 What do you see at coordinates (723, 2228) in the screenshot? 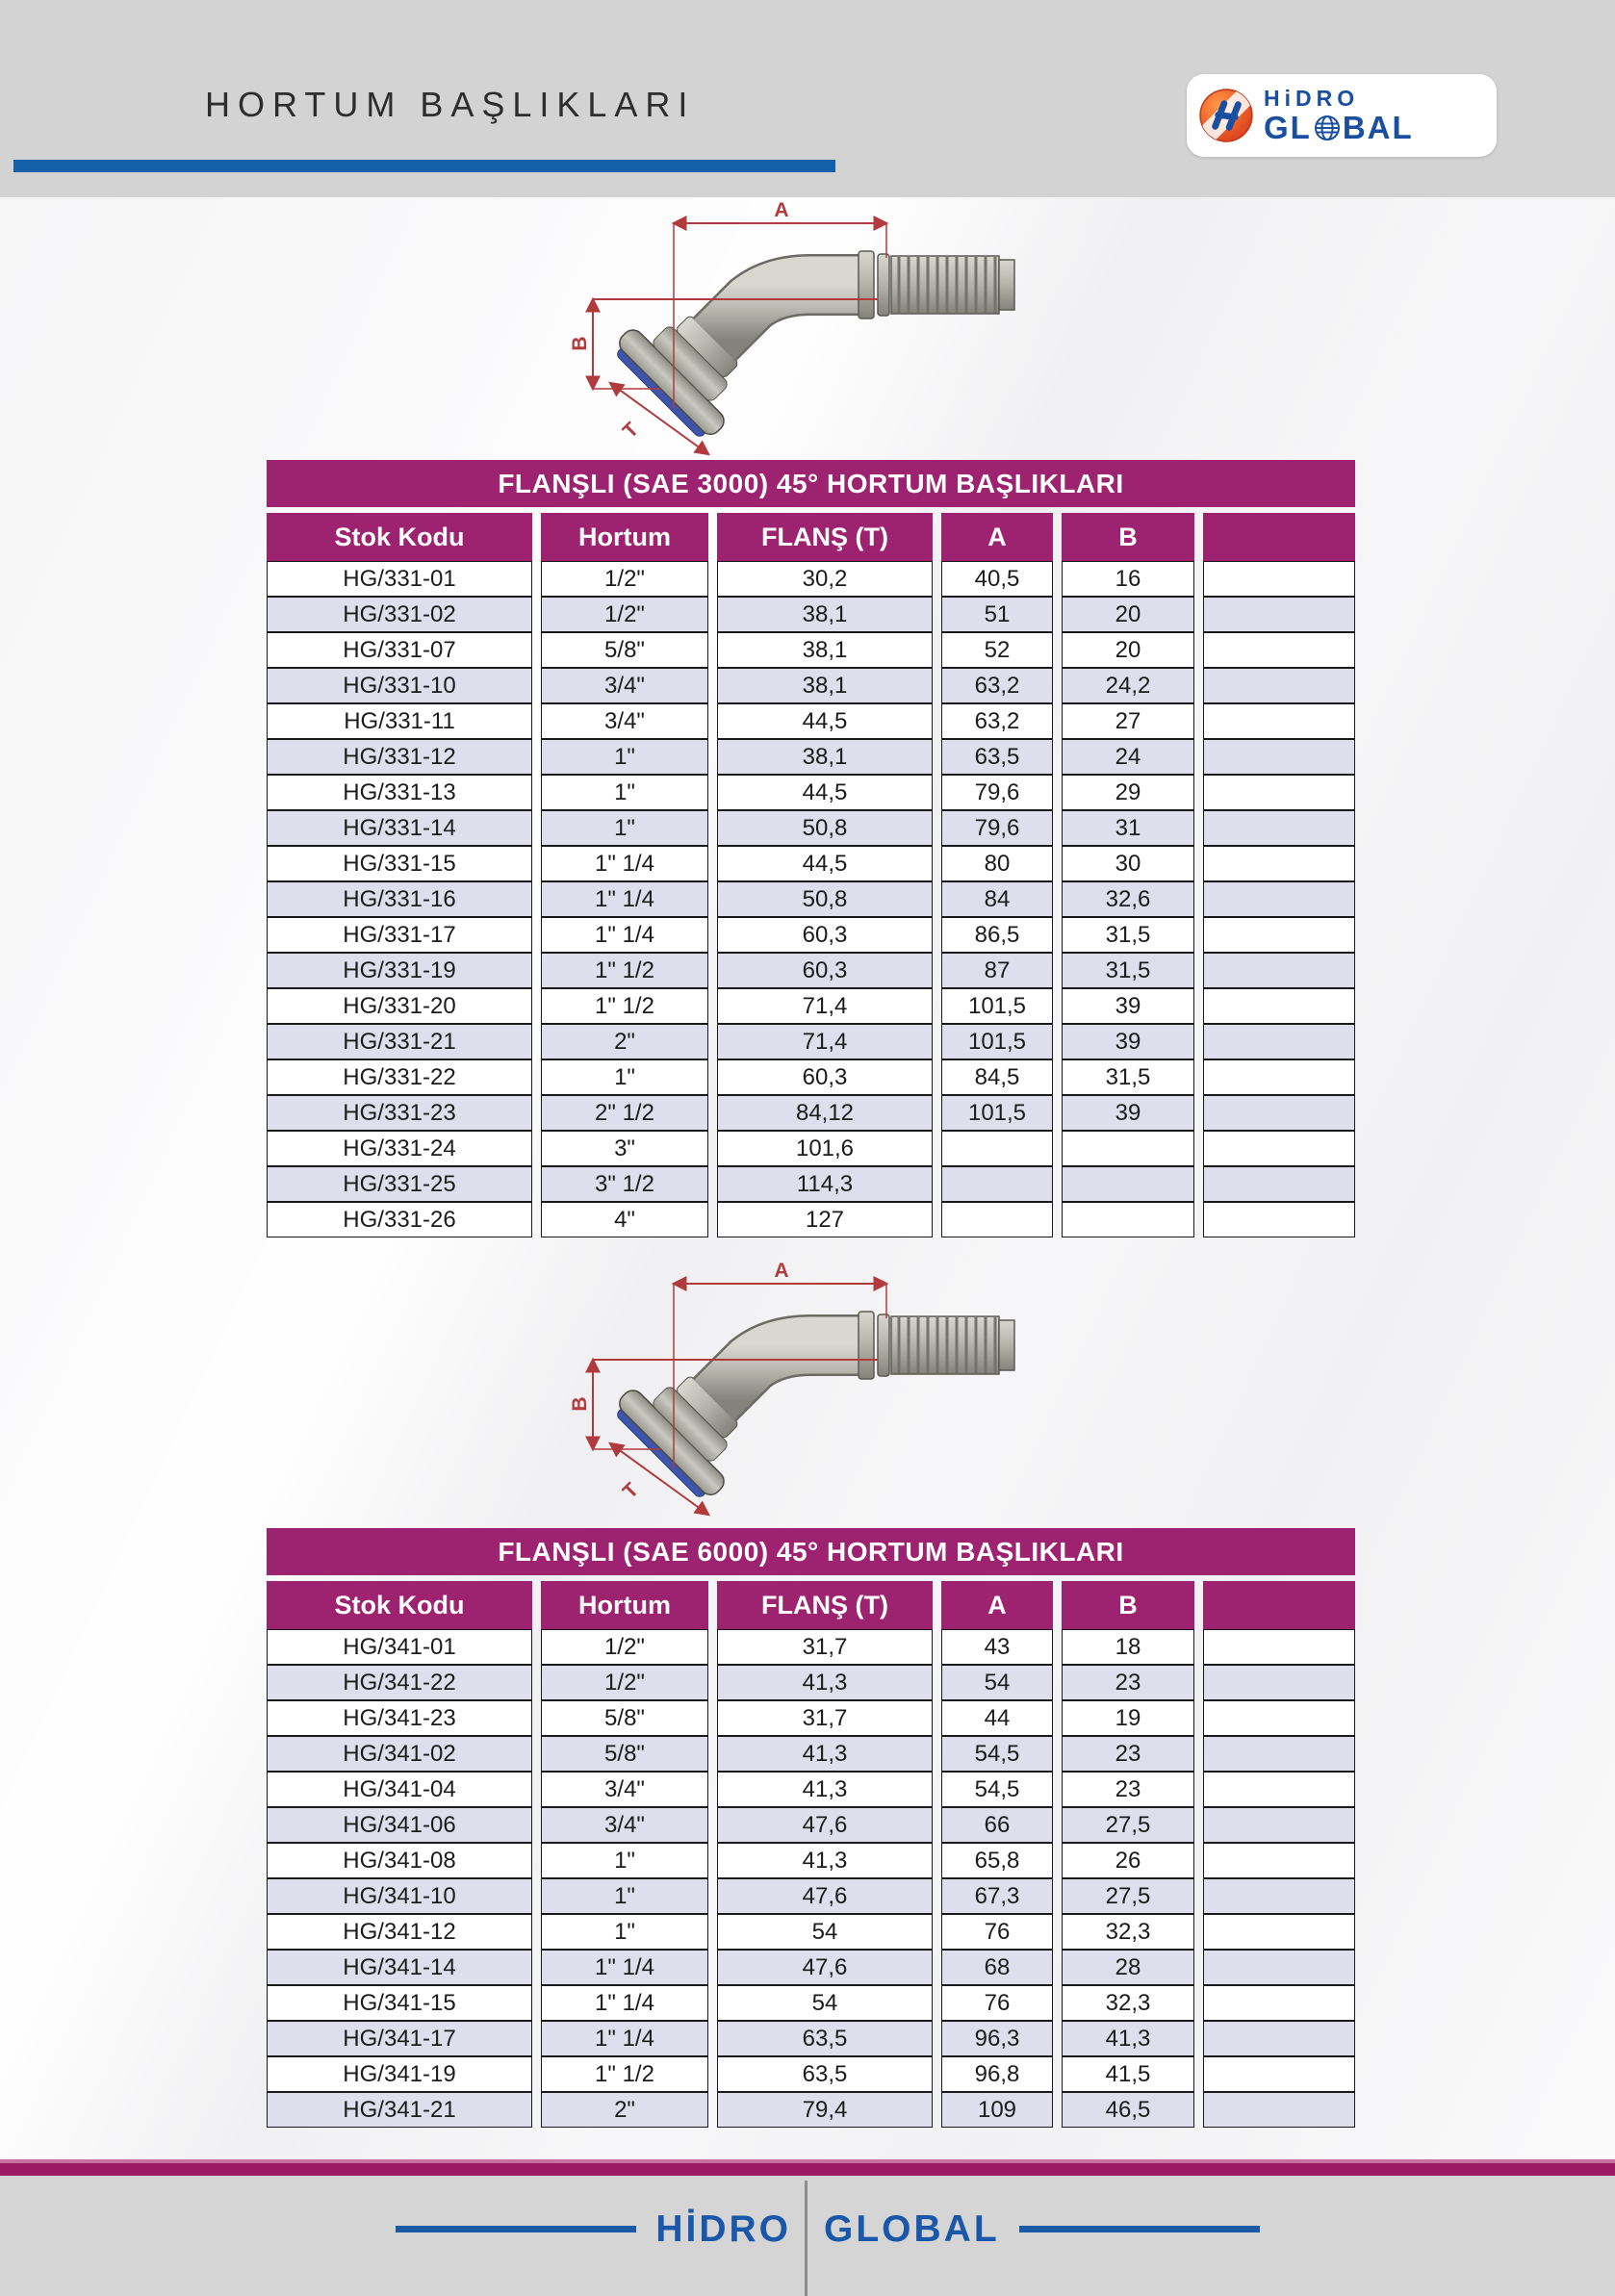
I see `footer-brand-hidro: HİDRO` at bounding box center [723, 2228].